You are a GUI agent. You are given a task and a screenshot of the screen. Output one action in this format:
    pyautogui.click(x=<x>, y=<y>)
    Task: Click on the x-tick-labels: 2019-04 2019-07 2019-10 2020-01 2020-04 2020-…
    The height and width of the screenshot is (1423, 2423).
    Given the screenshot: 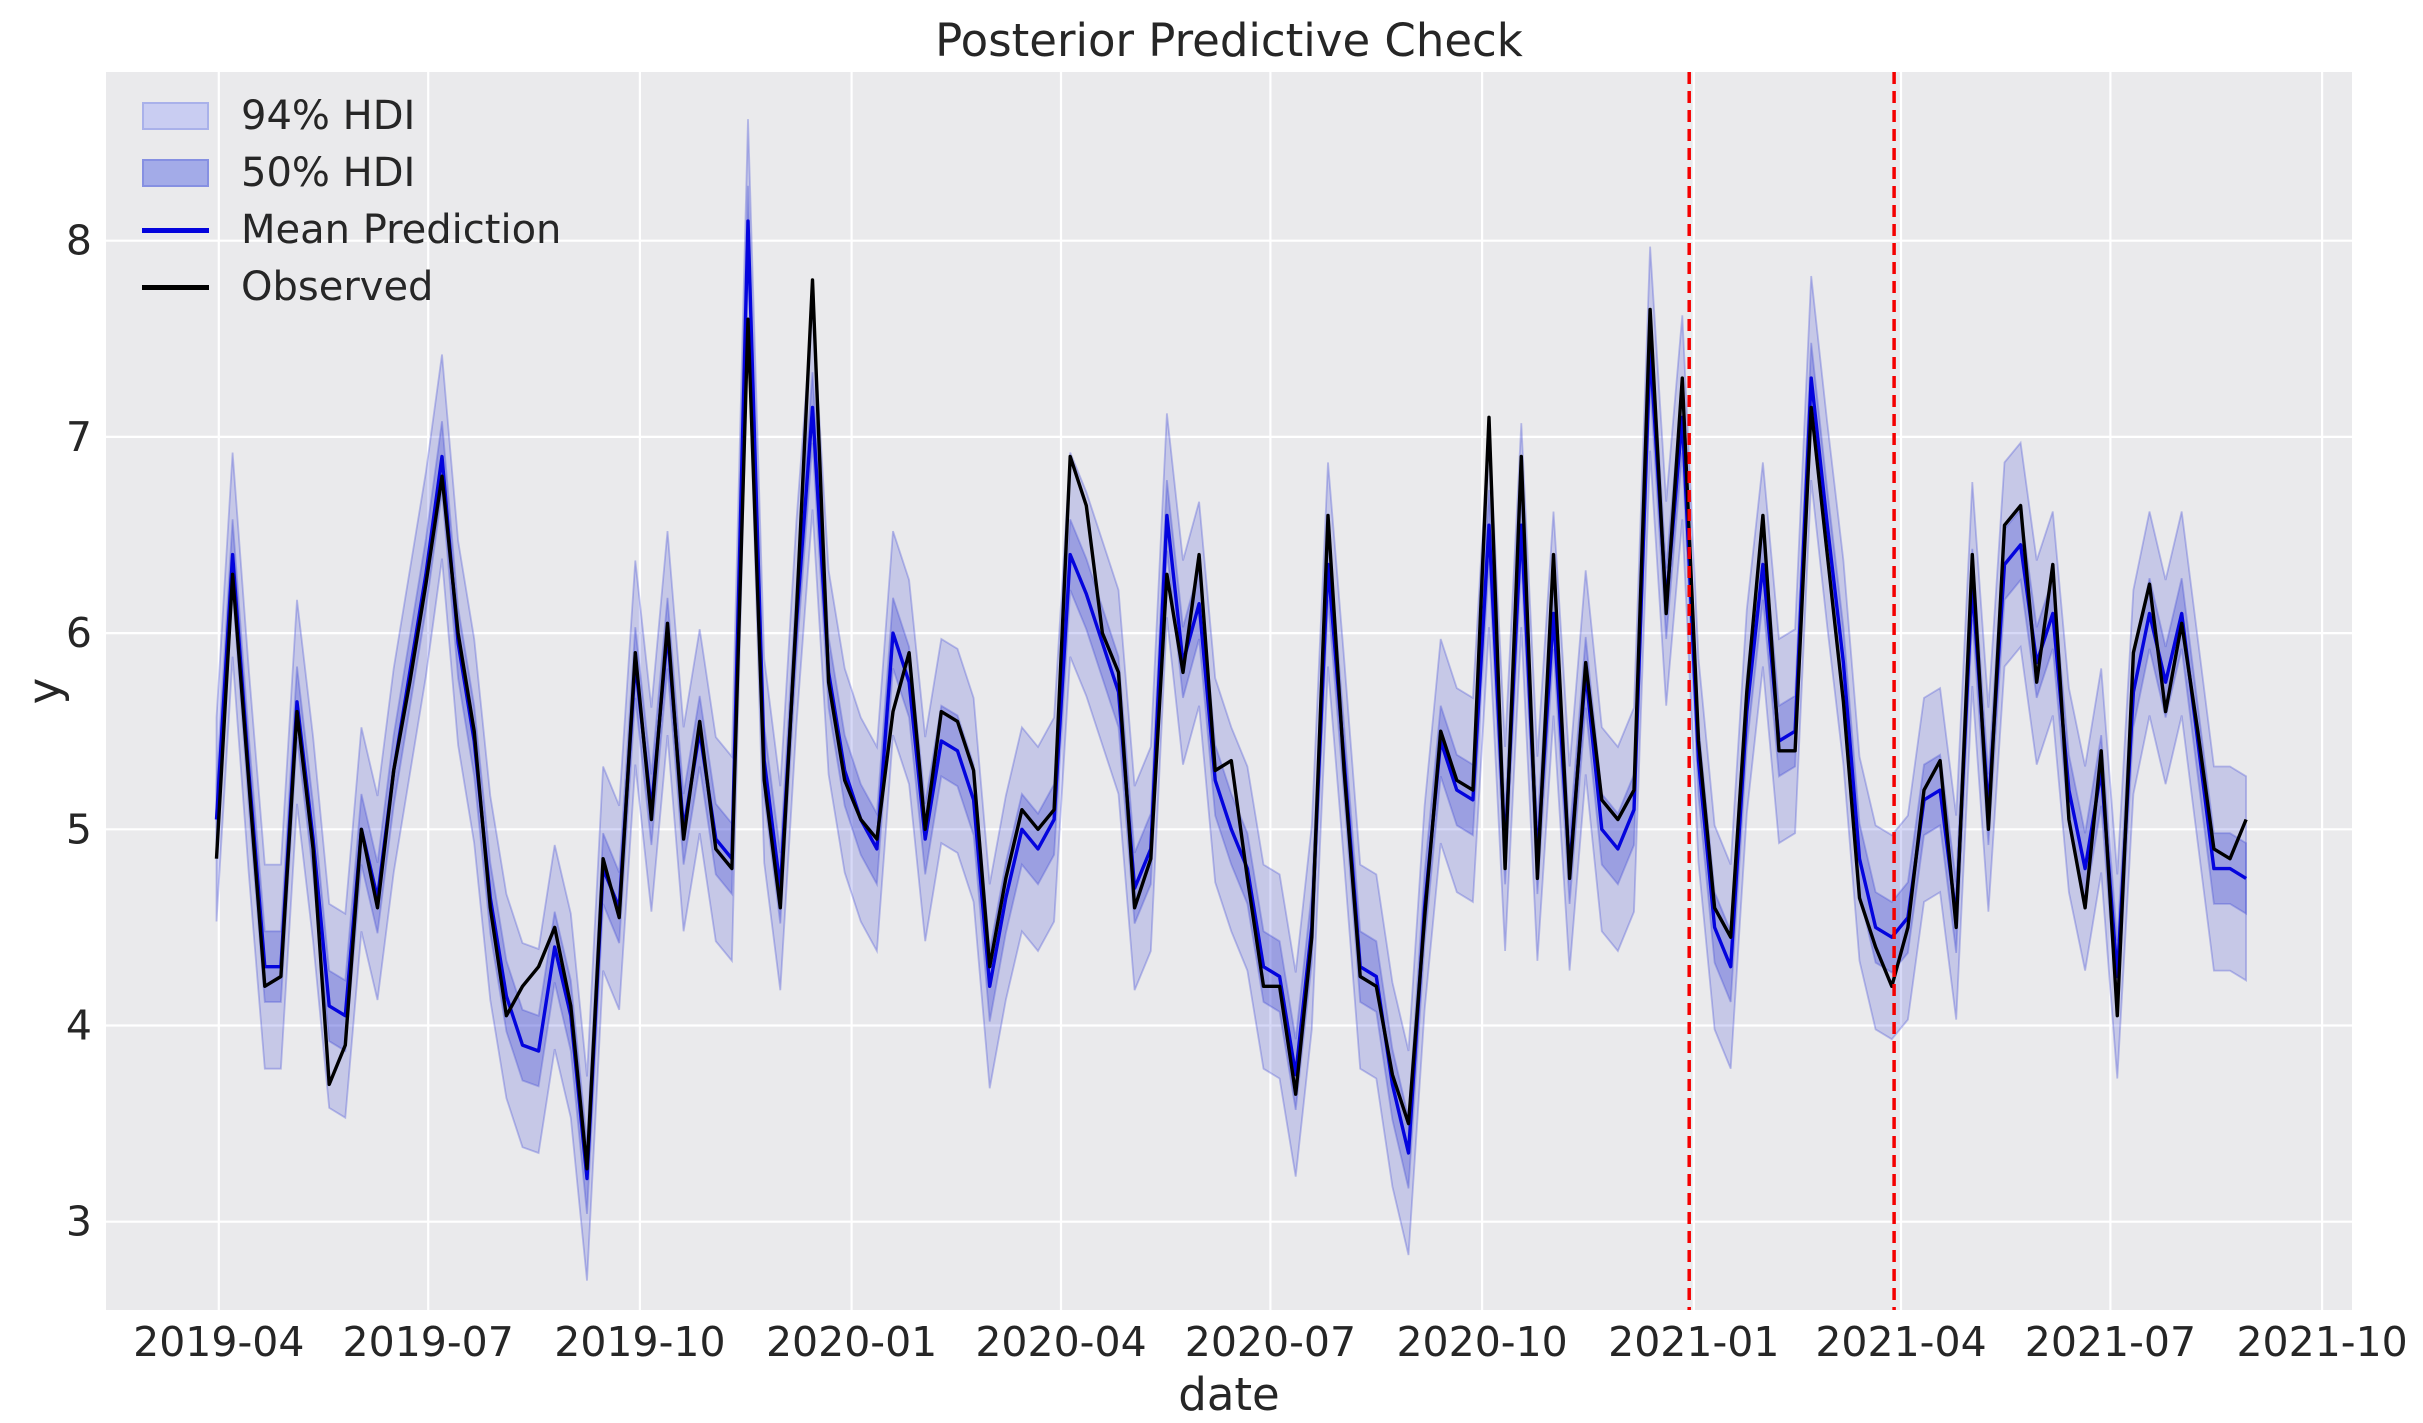 What is the action you would take?
    pyautogui.click(x=1270, y=1342)
    